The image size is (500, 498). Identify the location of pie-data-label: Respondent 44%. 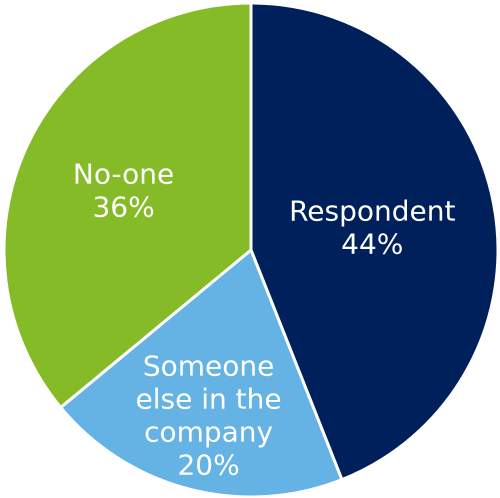
(372, 227).